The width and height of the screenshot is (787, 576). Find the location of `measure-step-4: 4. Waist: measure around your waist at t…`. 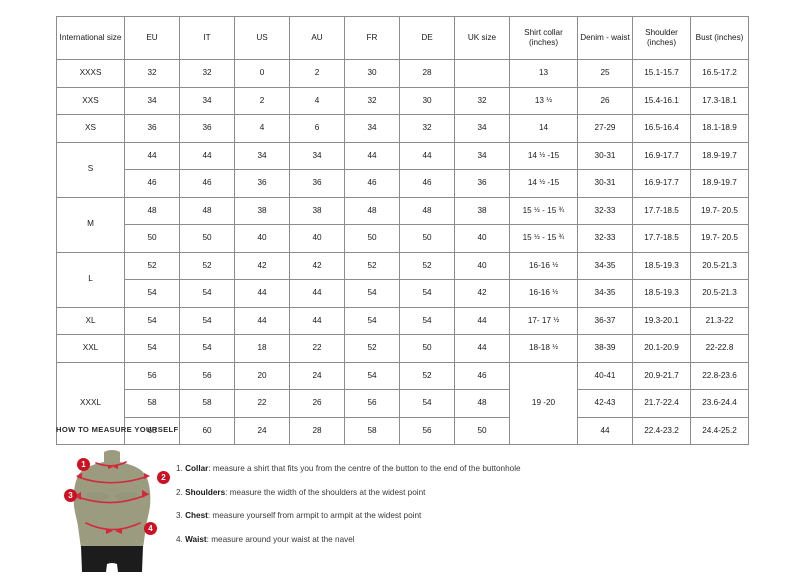

measure-step-4: 4. Waist: measure around your waist at t… is located at coordinates (466, 540).